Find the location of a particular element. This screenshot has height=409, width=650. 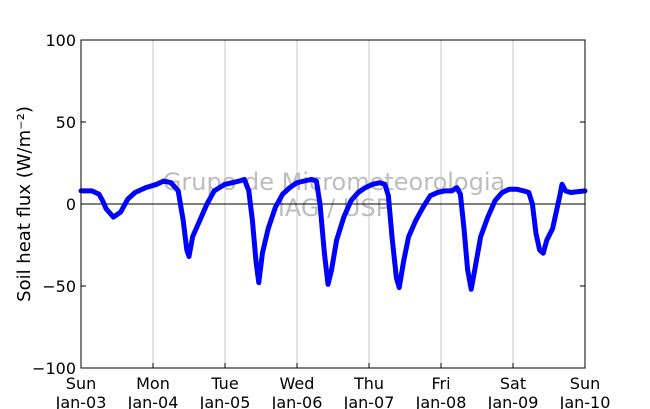

x-tick-date: Jan-05 is located at coordinates (225, 401).